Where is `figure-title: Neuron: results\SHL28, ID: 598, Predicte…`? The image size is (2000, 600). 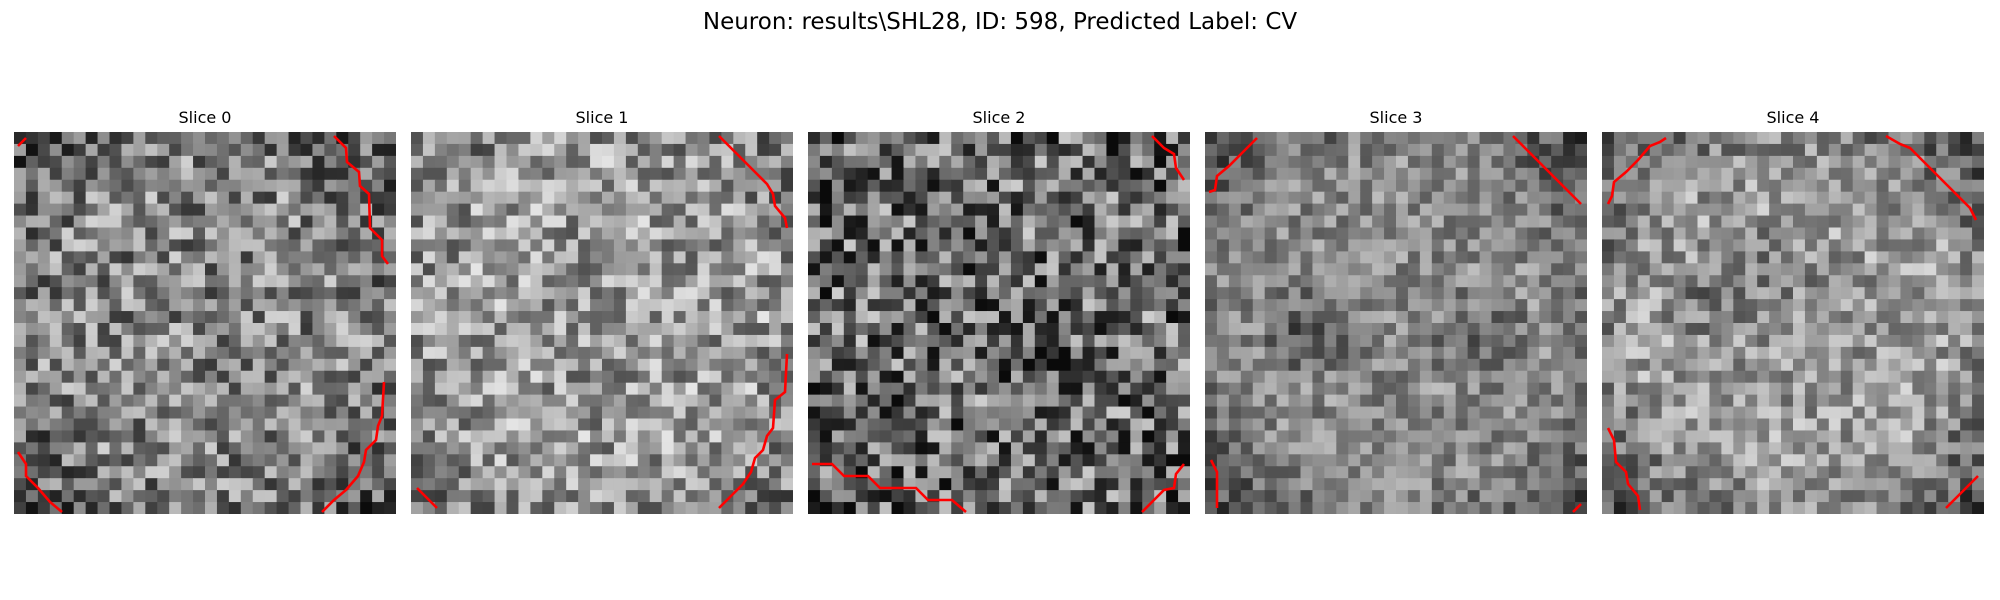 figure-title: Neuron: results\SHL28, ID: 598, Predicte… is located at coordinates (1000, 22).